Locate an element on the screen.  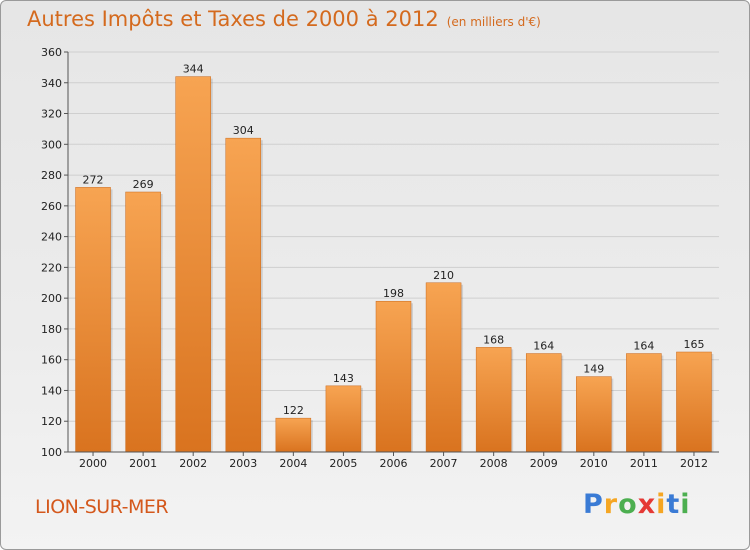
data-label: 143 is located at coordinates (343, 378).